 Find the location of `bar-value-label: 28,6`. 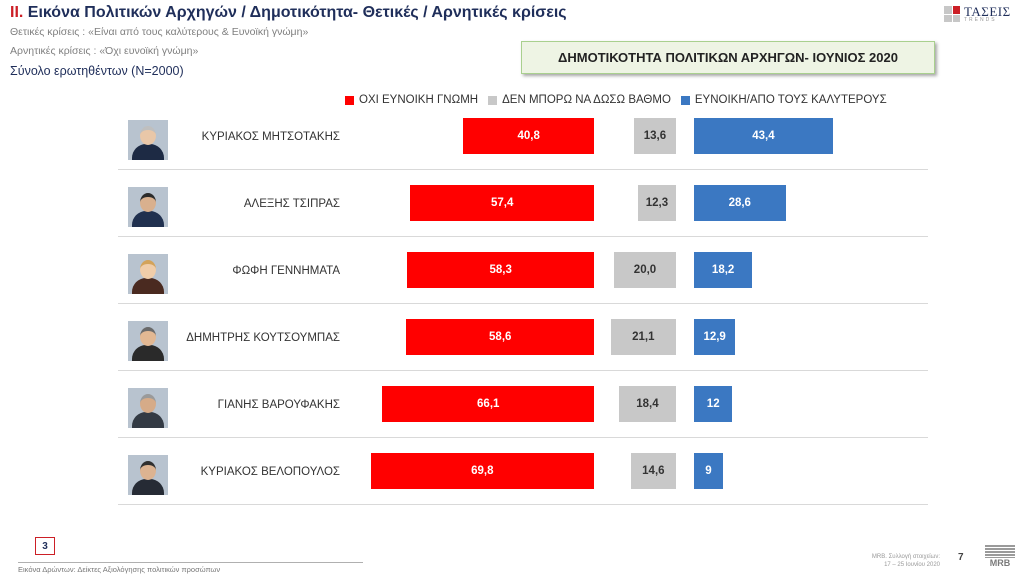

bar-value-label: 28,6 is located at coordinates (739, 203).